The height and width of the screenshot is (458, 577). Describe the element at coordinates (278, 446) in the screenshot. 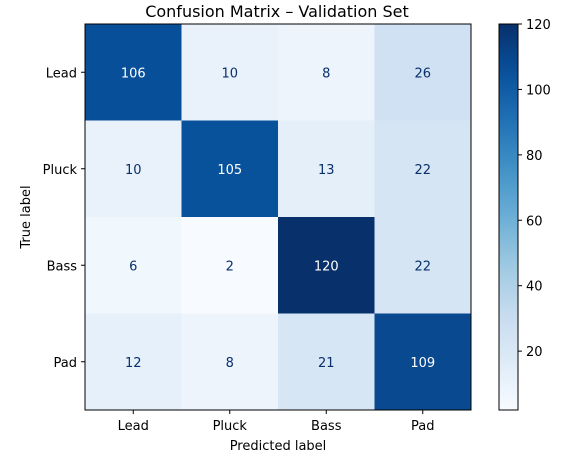

I see `x-axis-label: Predicted label` at that location.